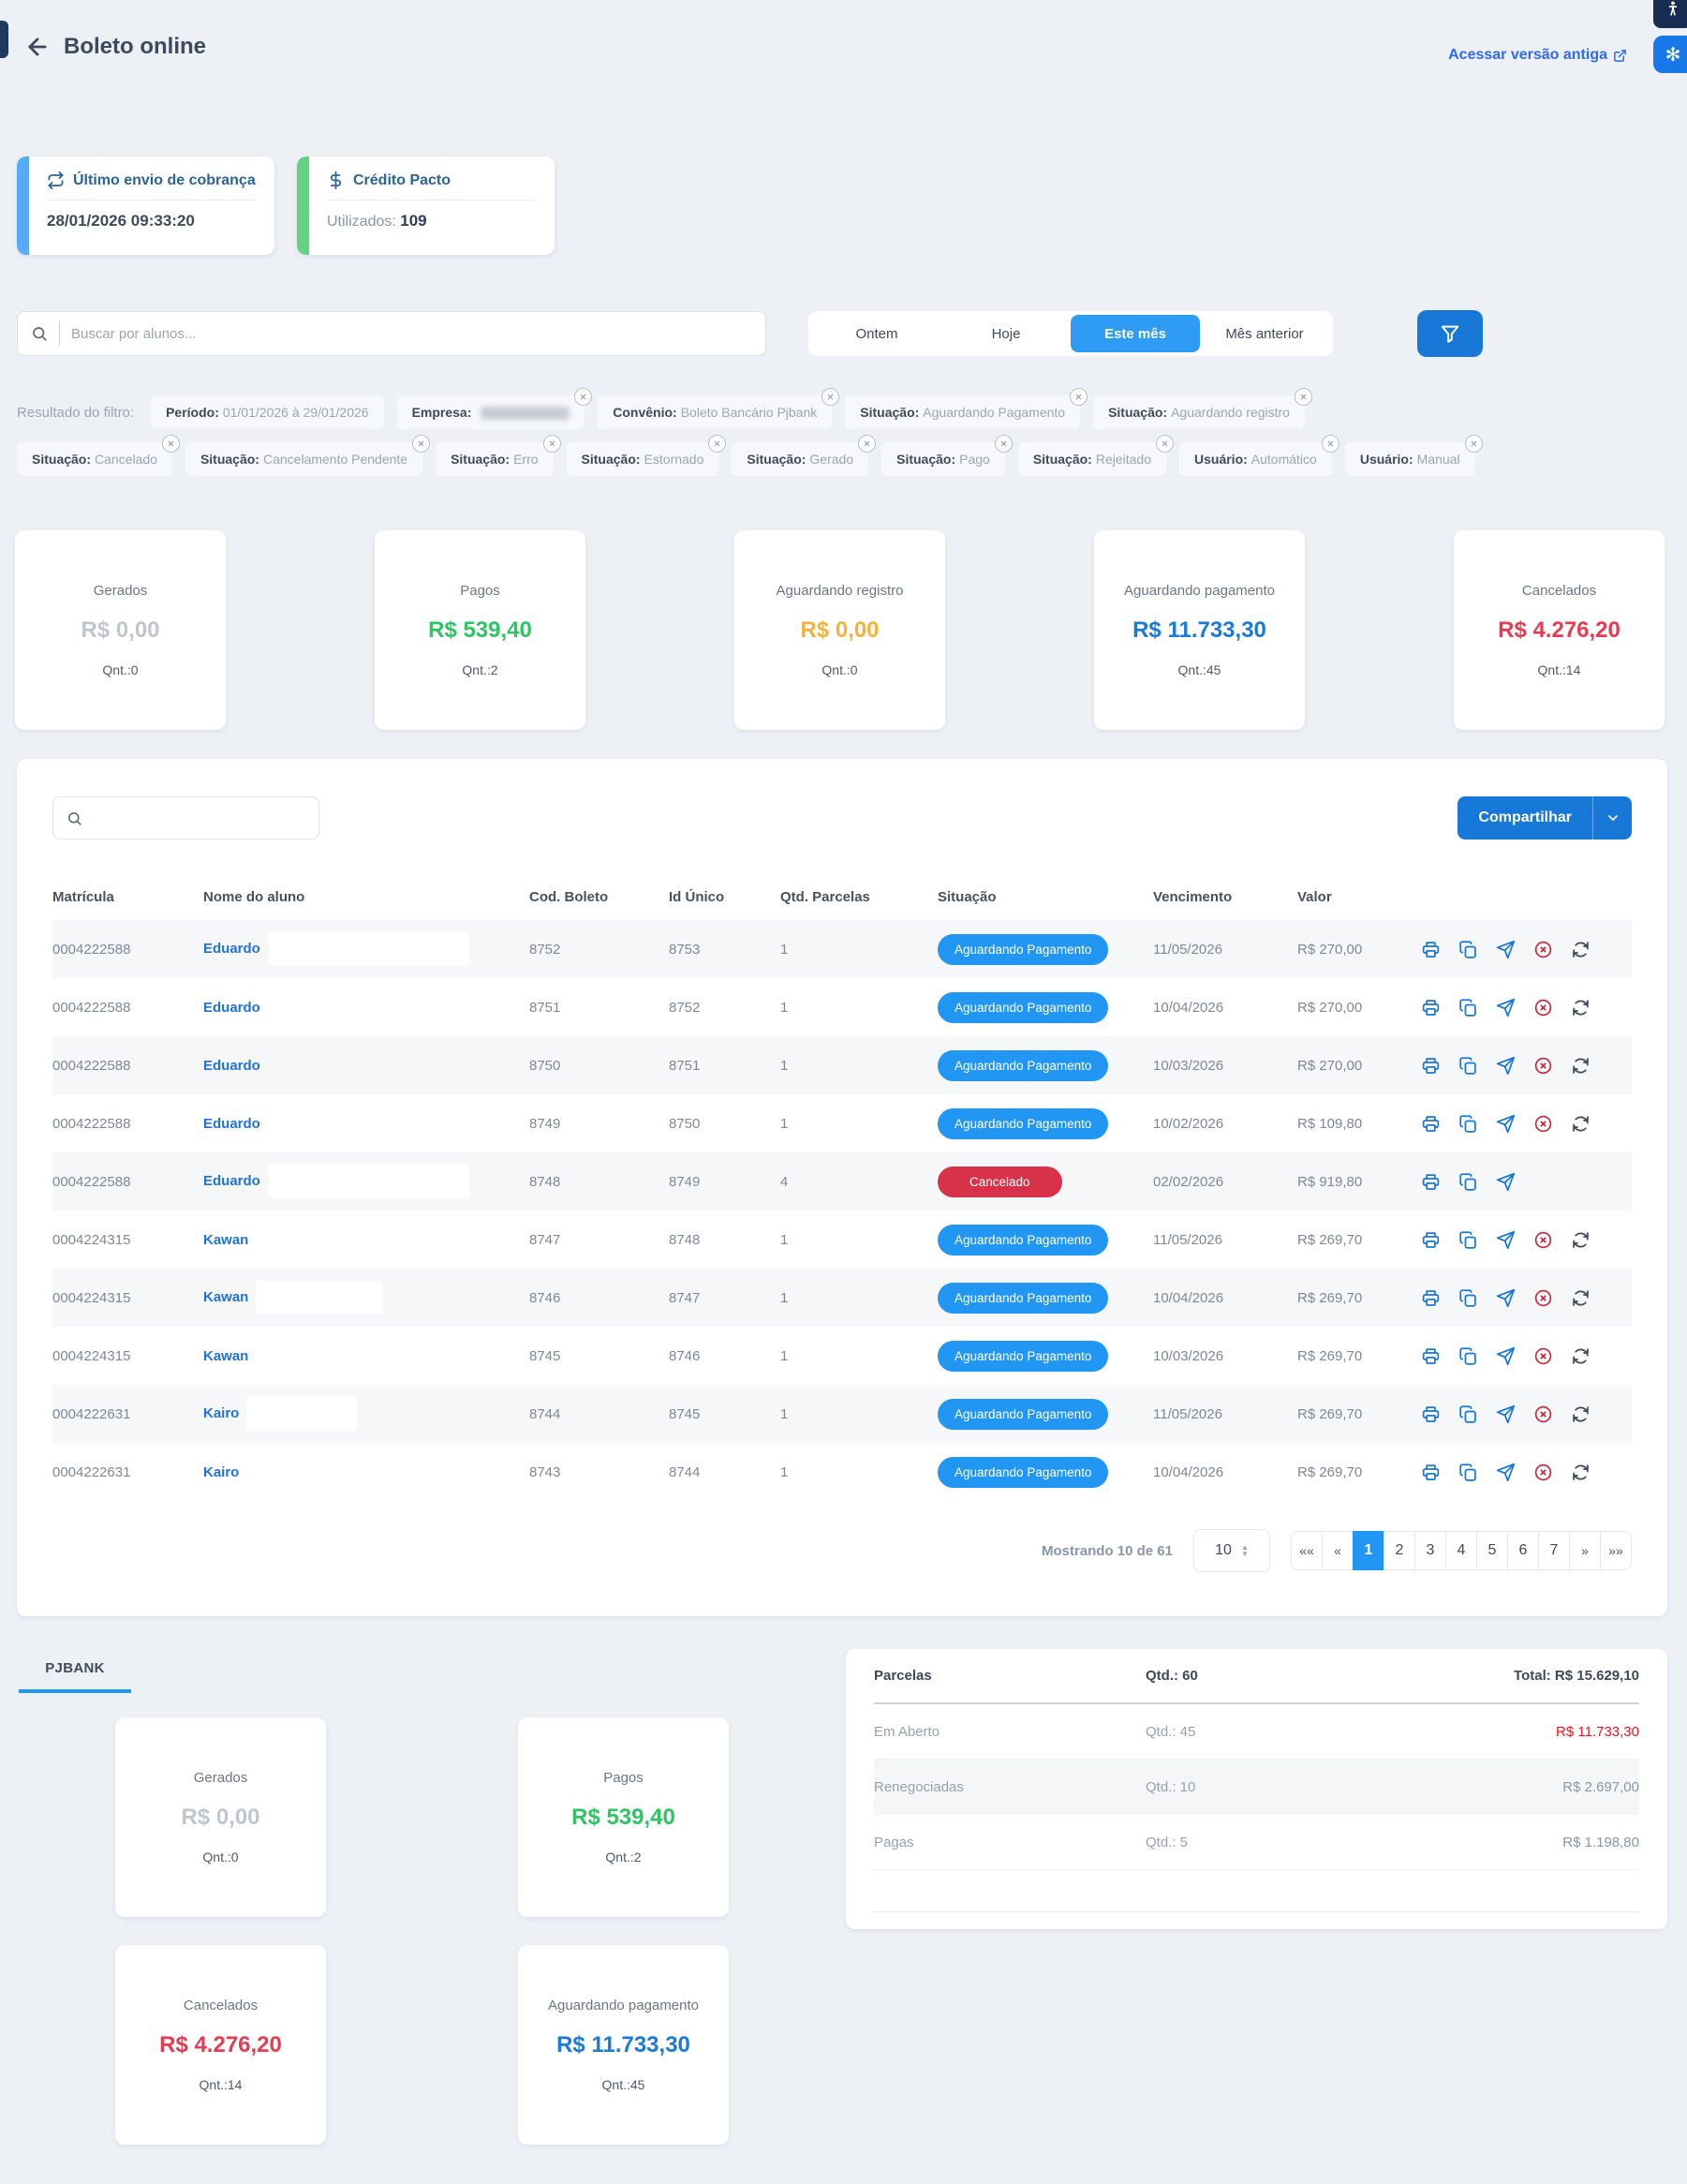  What do you see at coordinates (1231, 1551) in the screenshot?
I see `page-size-select: 10 ▲ ▼` at bounding box center [1231, 1551].